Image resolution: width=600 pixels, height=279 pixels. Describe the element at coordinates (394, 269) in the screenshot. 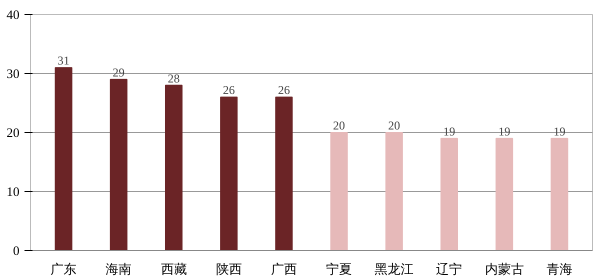

I see `x-tick-label: 黑龙江` at that location.